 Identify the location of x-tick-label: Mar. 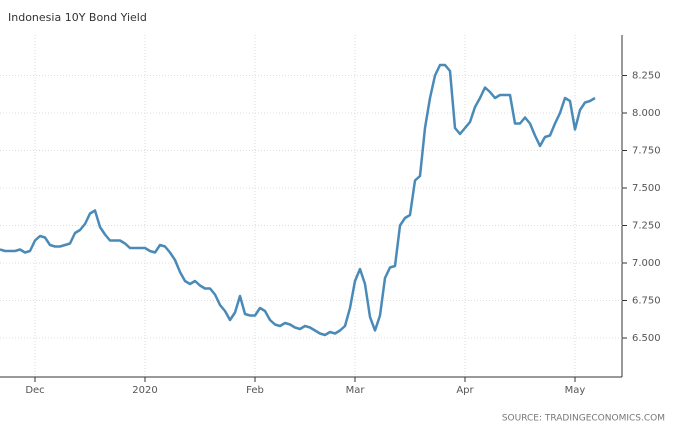
(356, 390).